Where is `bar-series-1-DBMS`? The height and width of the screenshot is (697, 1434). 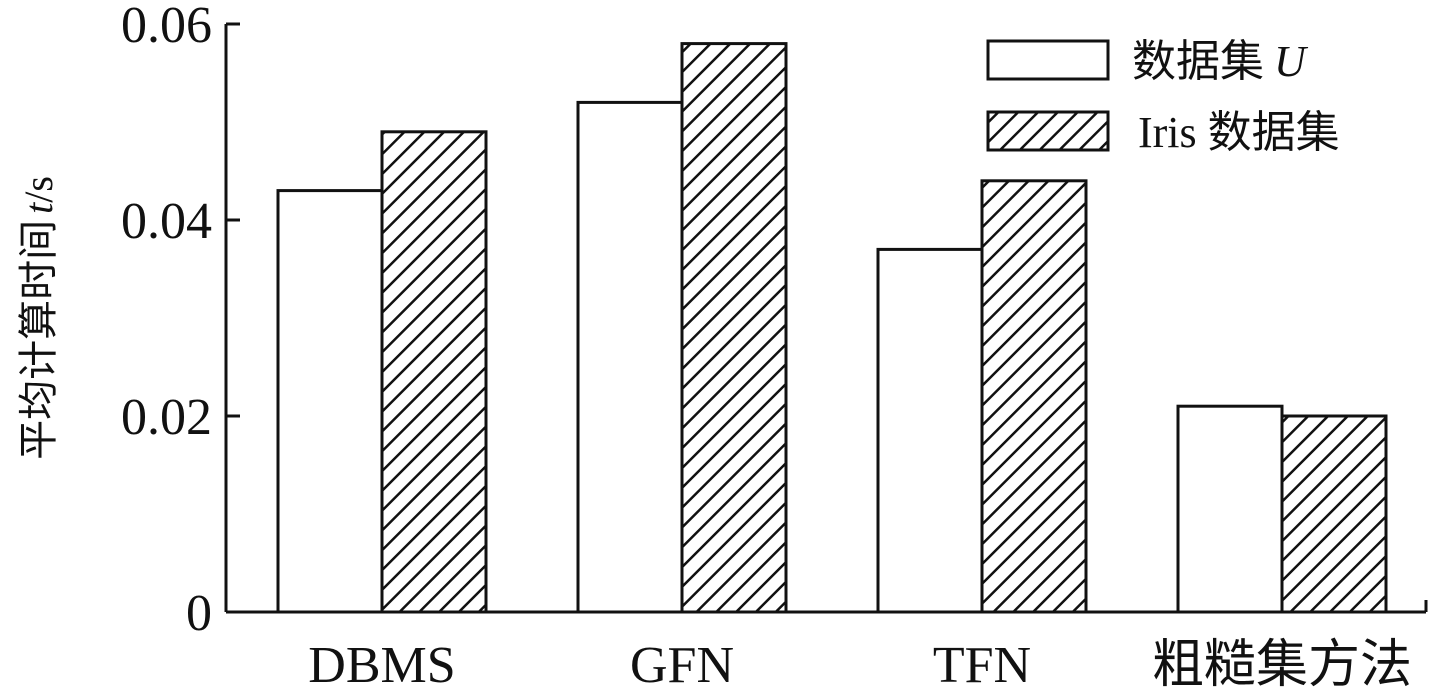 bar-series-1-DBMS is located at coordinates (330, 401).